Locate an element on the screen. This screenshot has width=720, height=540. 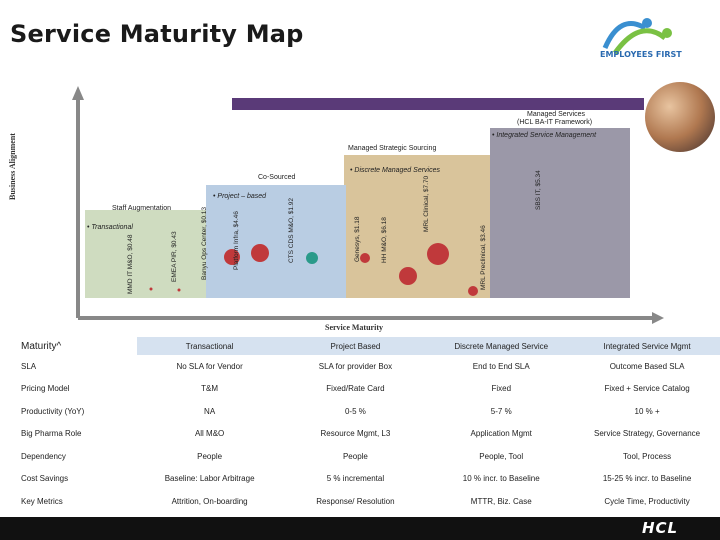
row-label: Pricing Model is located at coordinates (45, 389).